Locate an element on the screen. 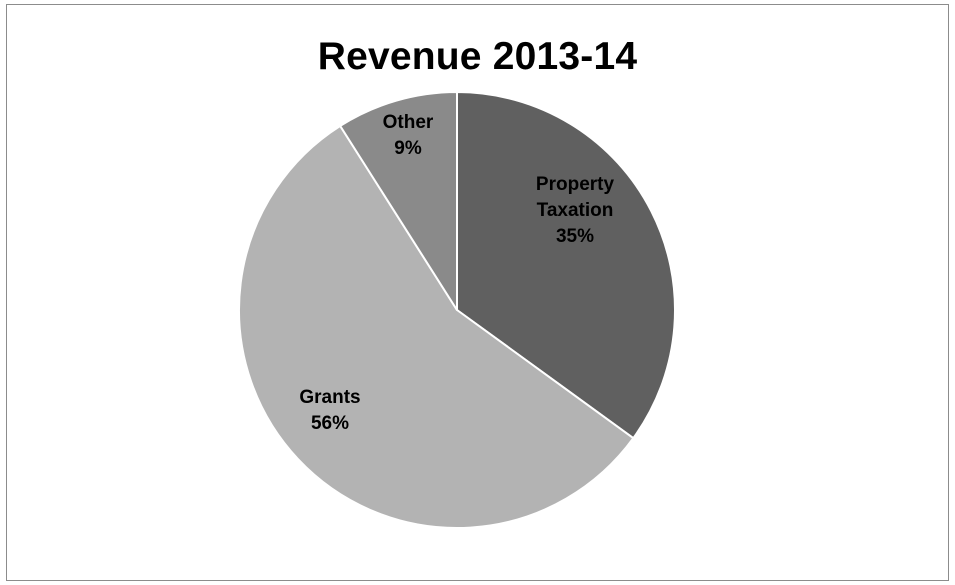  chart-title: Revenue 2013-14 is located at coordinates (477, 56).